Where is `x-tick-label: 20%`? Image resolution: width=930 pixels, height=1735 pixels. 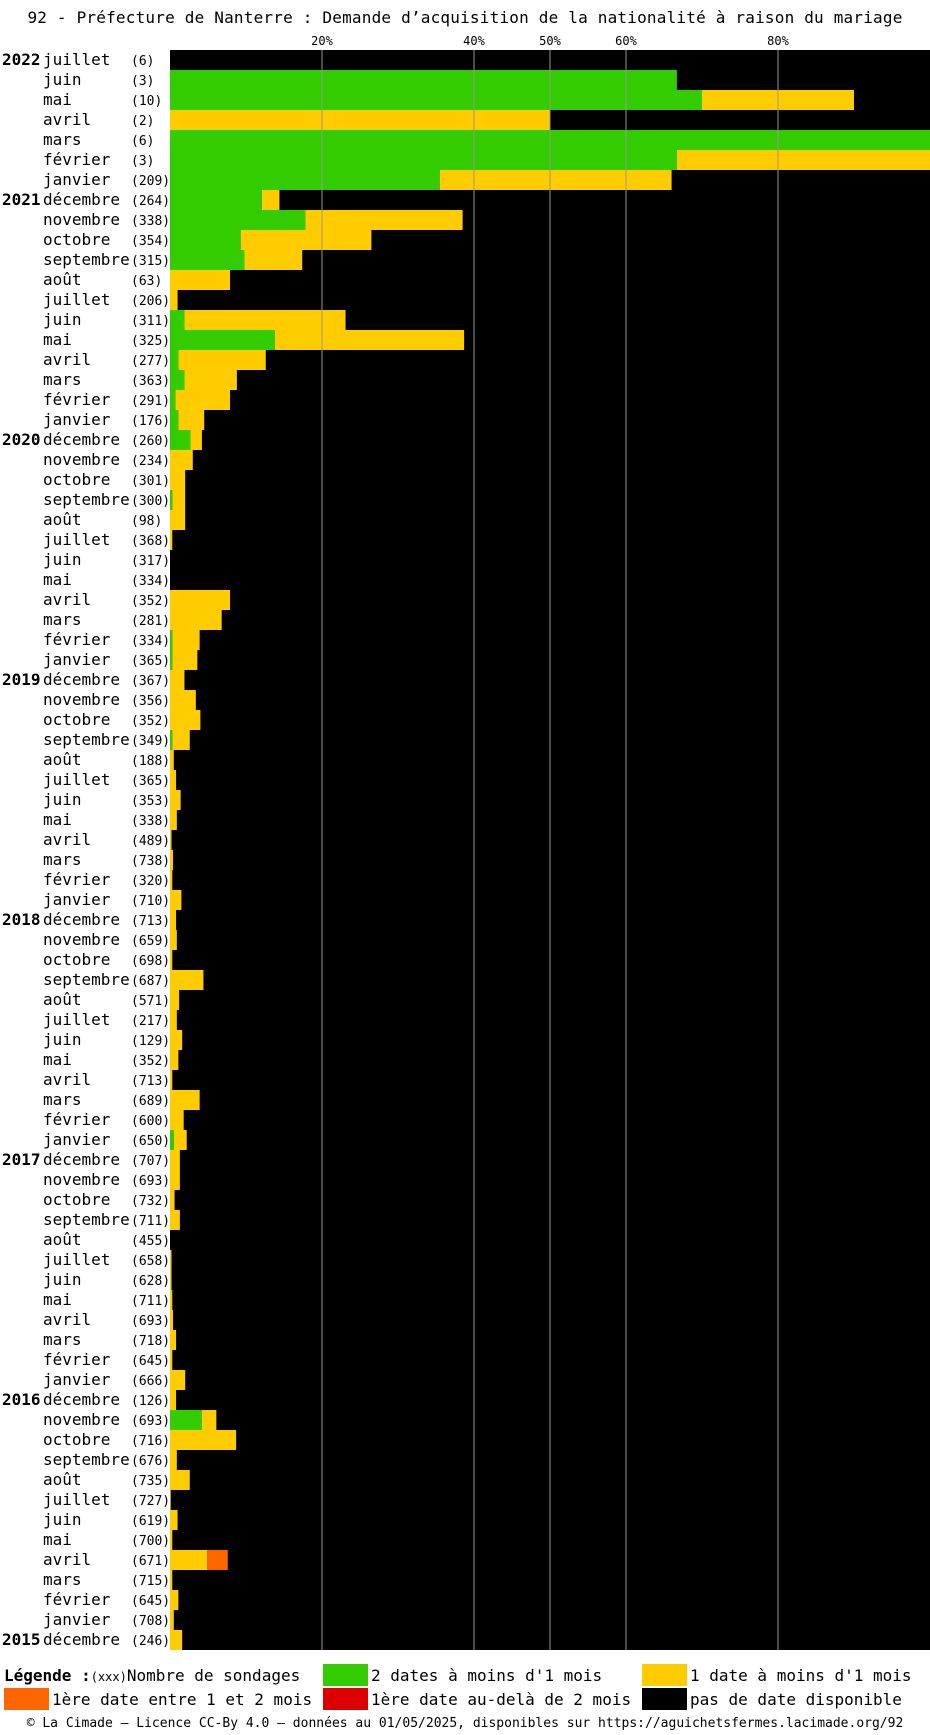
x-tick-label: 20% is located at coordinates (322, 42).